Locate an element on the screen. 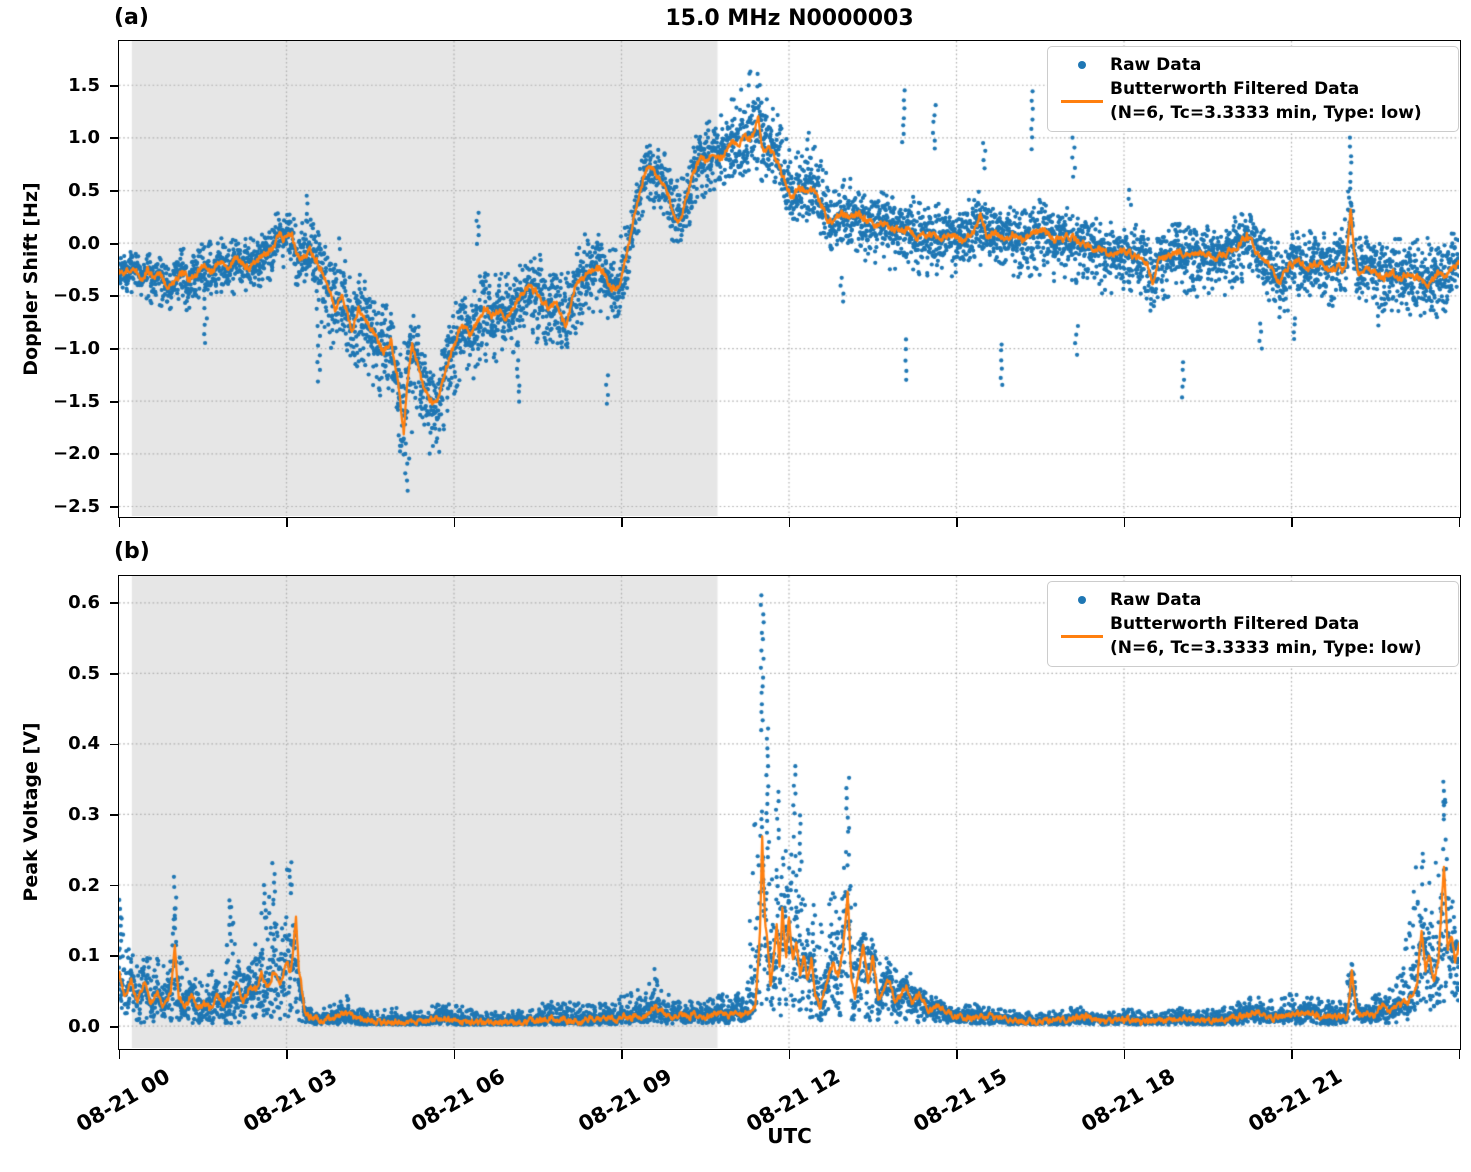 This screenshot has width=1471, height=1172. x-tick-label: 08-21 06 is located at coordinates (457, 1100).